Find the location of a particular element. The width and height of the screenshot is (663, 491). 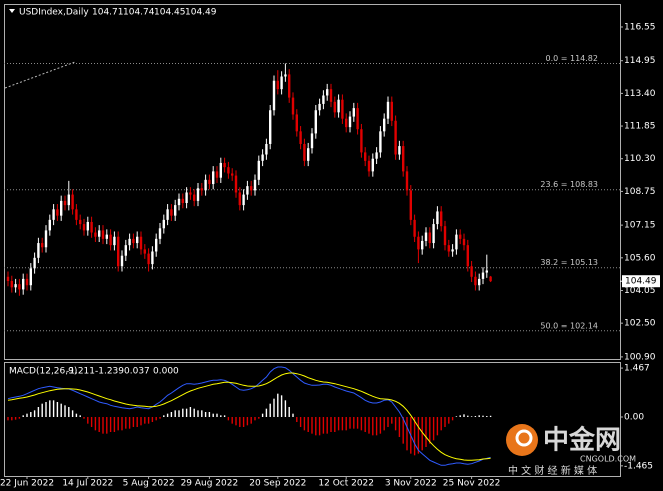

macd-y-tick-label: 1.467 is located at coordinates (637, 369).